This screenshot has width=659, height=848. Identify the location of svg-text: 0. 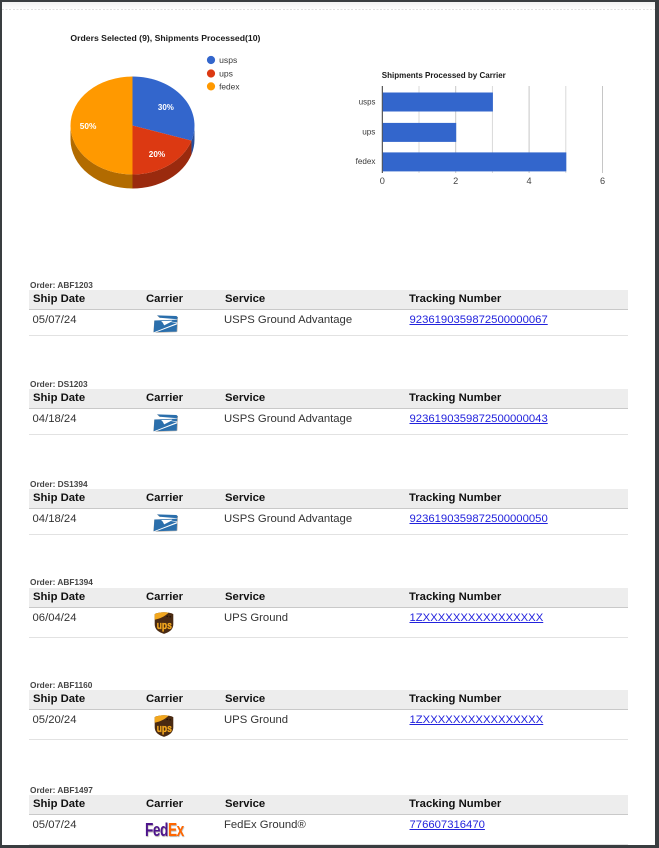
(382, 181).